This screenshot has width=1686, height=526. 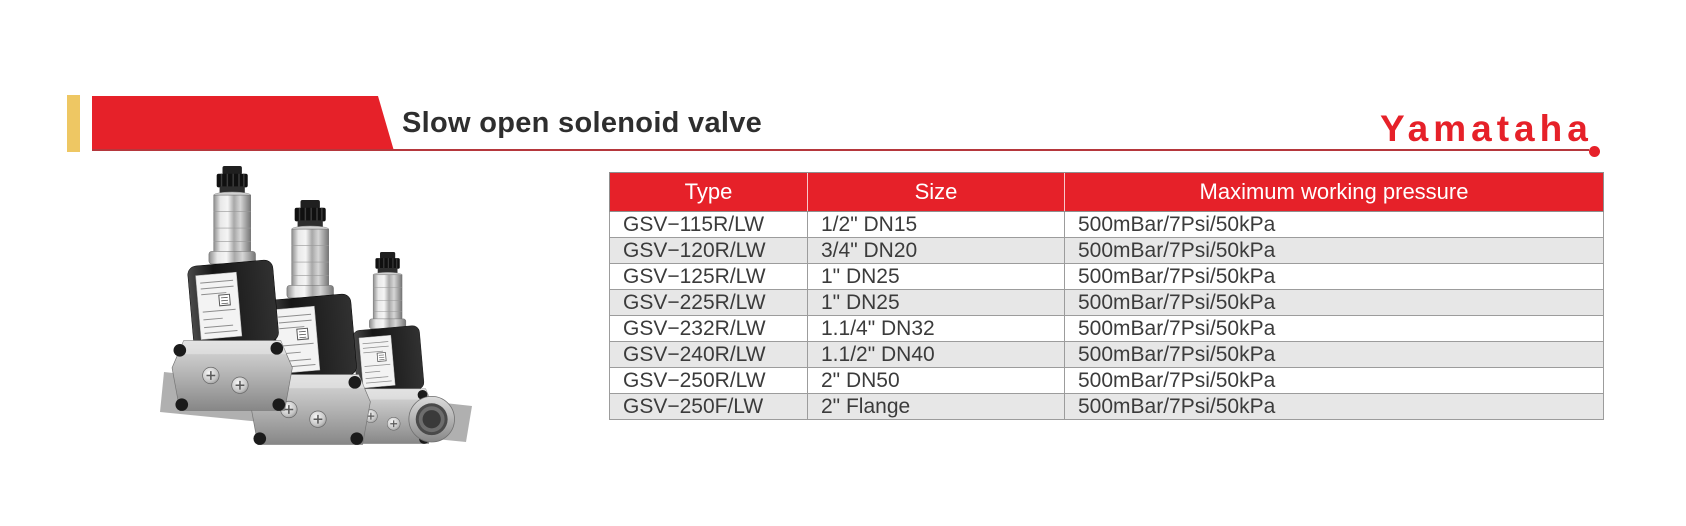 What do you see at coordinates (708, 276) in the screenshot?
I see `cell-type: GSV−125R/LW` at bounding box center [708, 276].